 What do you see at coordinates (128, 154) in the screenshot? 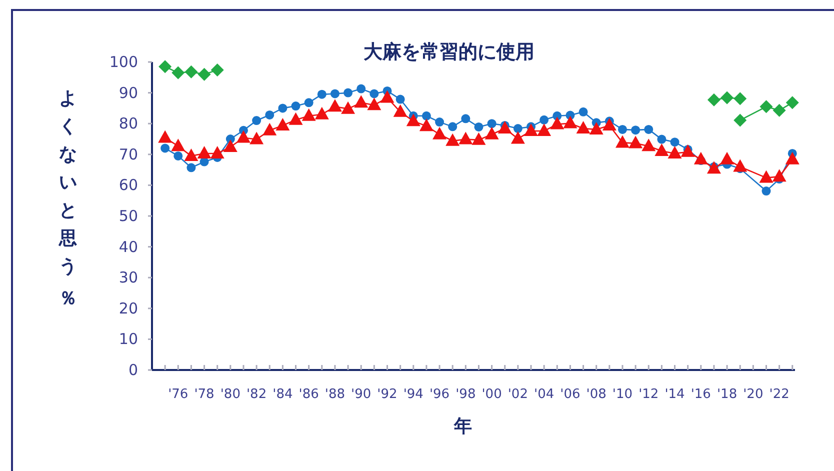
I see `y-tick-label: 70` at bounding box center [128, 154].